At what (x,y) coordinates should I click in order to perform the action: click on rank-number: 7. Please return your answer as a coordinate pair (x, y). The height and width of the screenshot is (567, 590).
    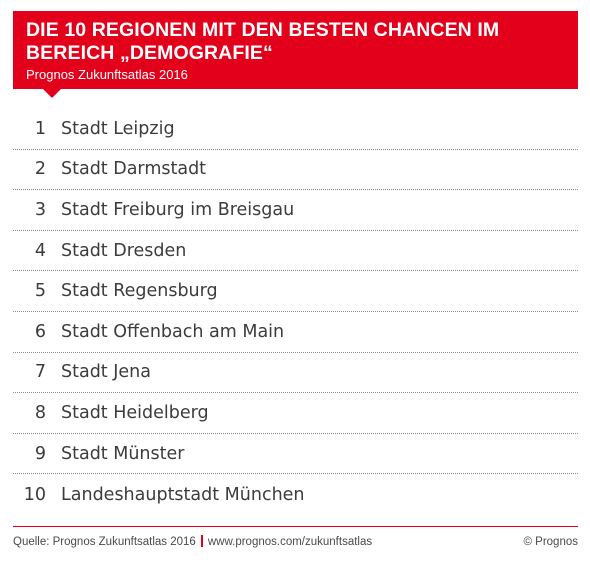
    Looking at the image, I should click on (40, 372).